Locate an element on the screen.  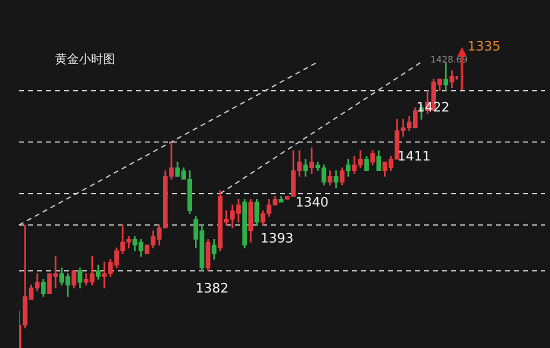
annotation: 1411 is located at coordinates (414, 156).